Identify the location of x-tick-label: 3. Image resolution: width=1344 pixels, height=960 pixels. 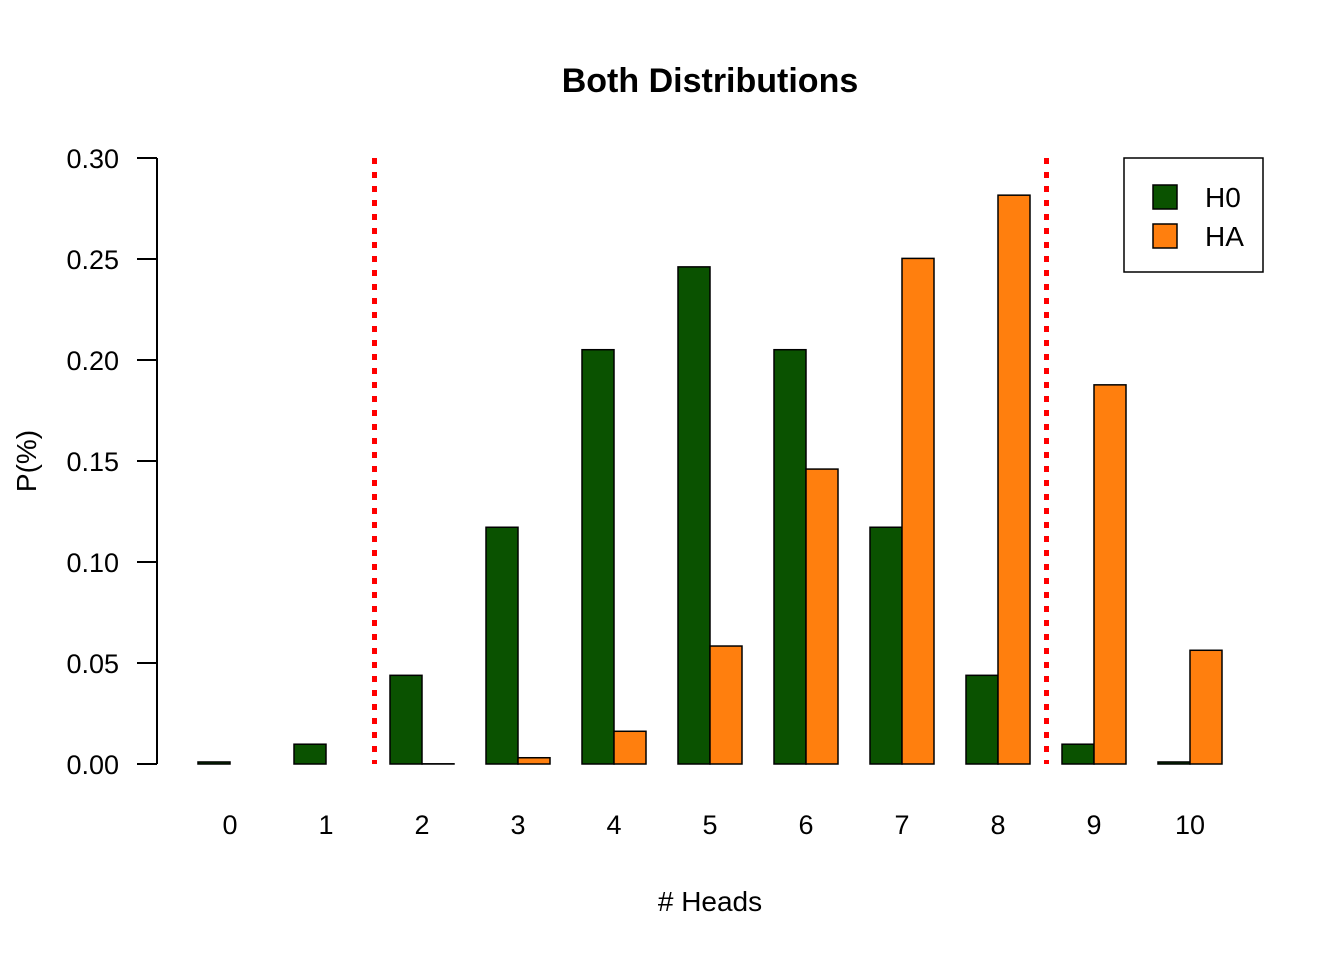
(517, 825).